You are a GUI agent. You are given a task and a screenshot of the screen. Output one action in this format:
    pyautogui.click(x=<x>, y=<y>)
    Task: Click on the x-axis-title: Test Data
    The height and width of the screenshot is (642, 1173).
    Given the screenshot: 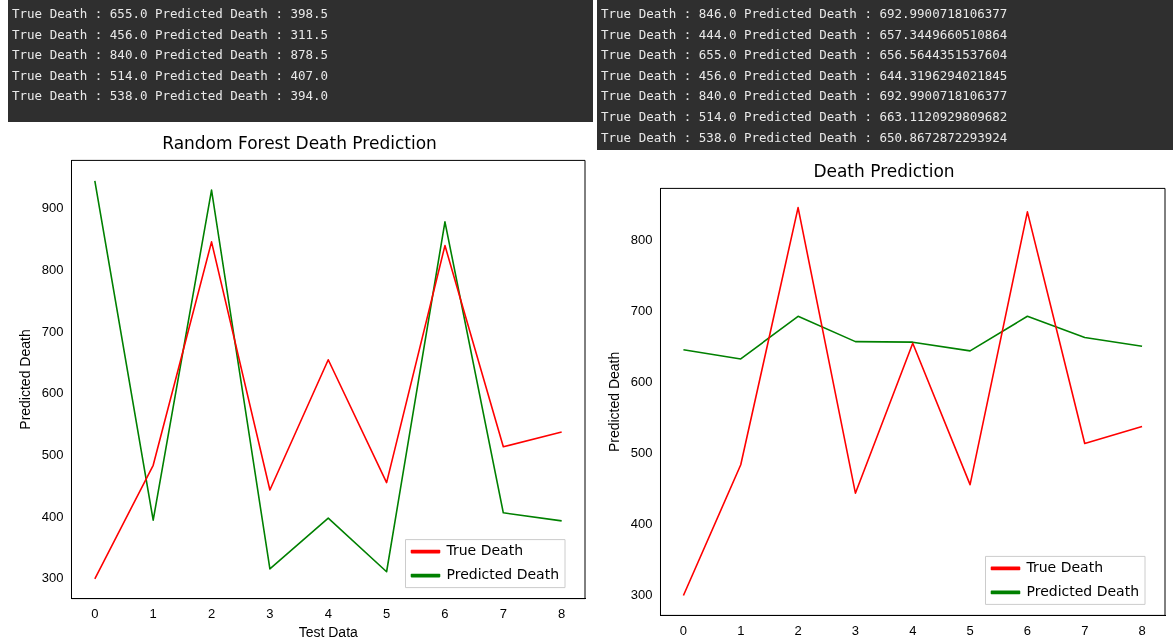 What is the action you would take?
    pyautogui.click(x=328, y=632)
    